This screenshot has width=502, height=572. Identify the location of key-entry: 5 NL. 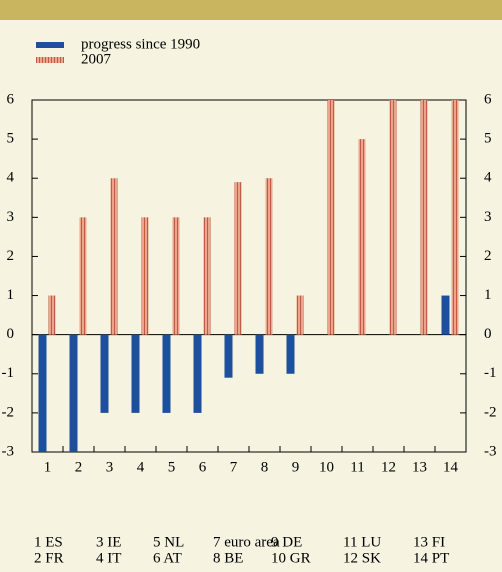
(168, 542).